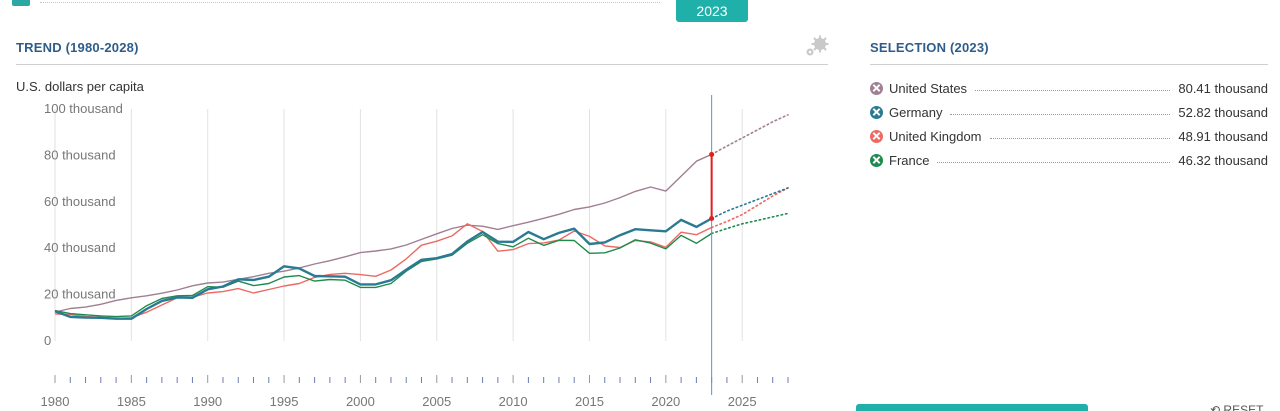  Describe the element at coordinates (935, 136) in the screenshot. I see `legend-country-name: United Kingdom` at that location.